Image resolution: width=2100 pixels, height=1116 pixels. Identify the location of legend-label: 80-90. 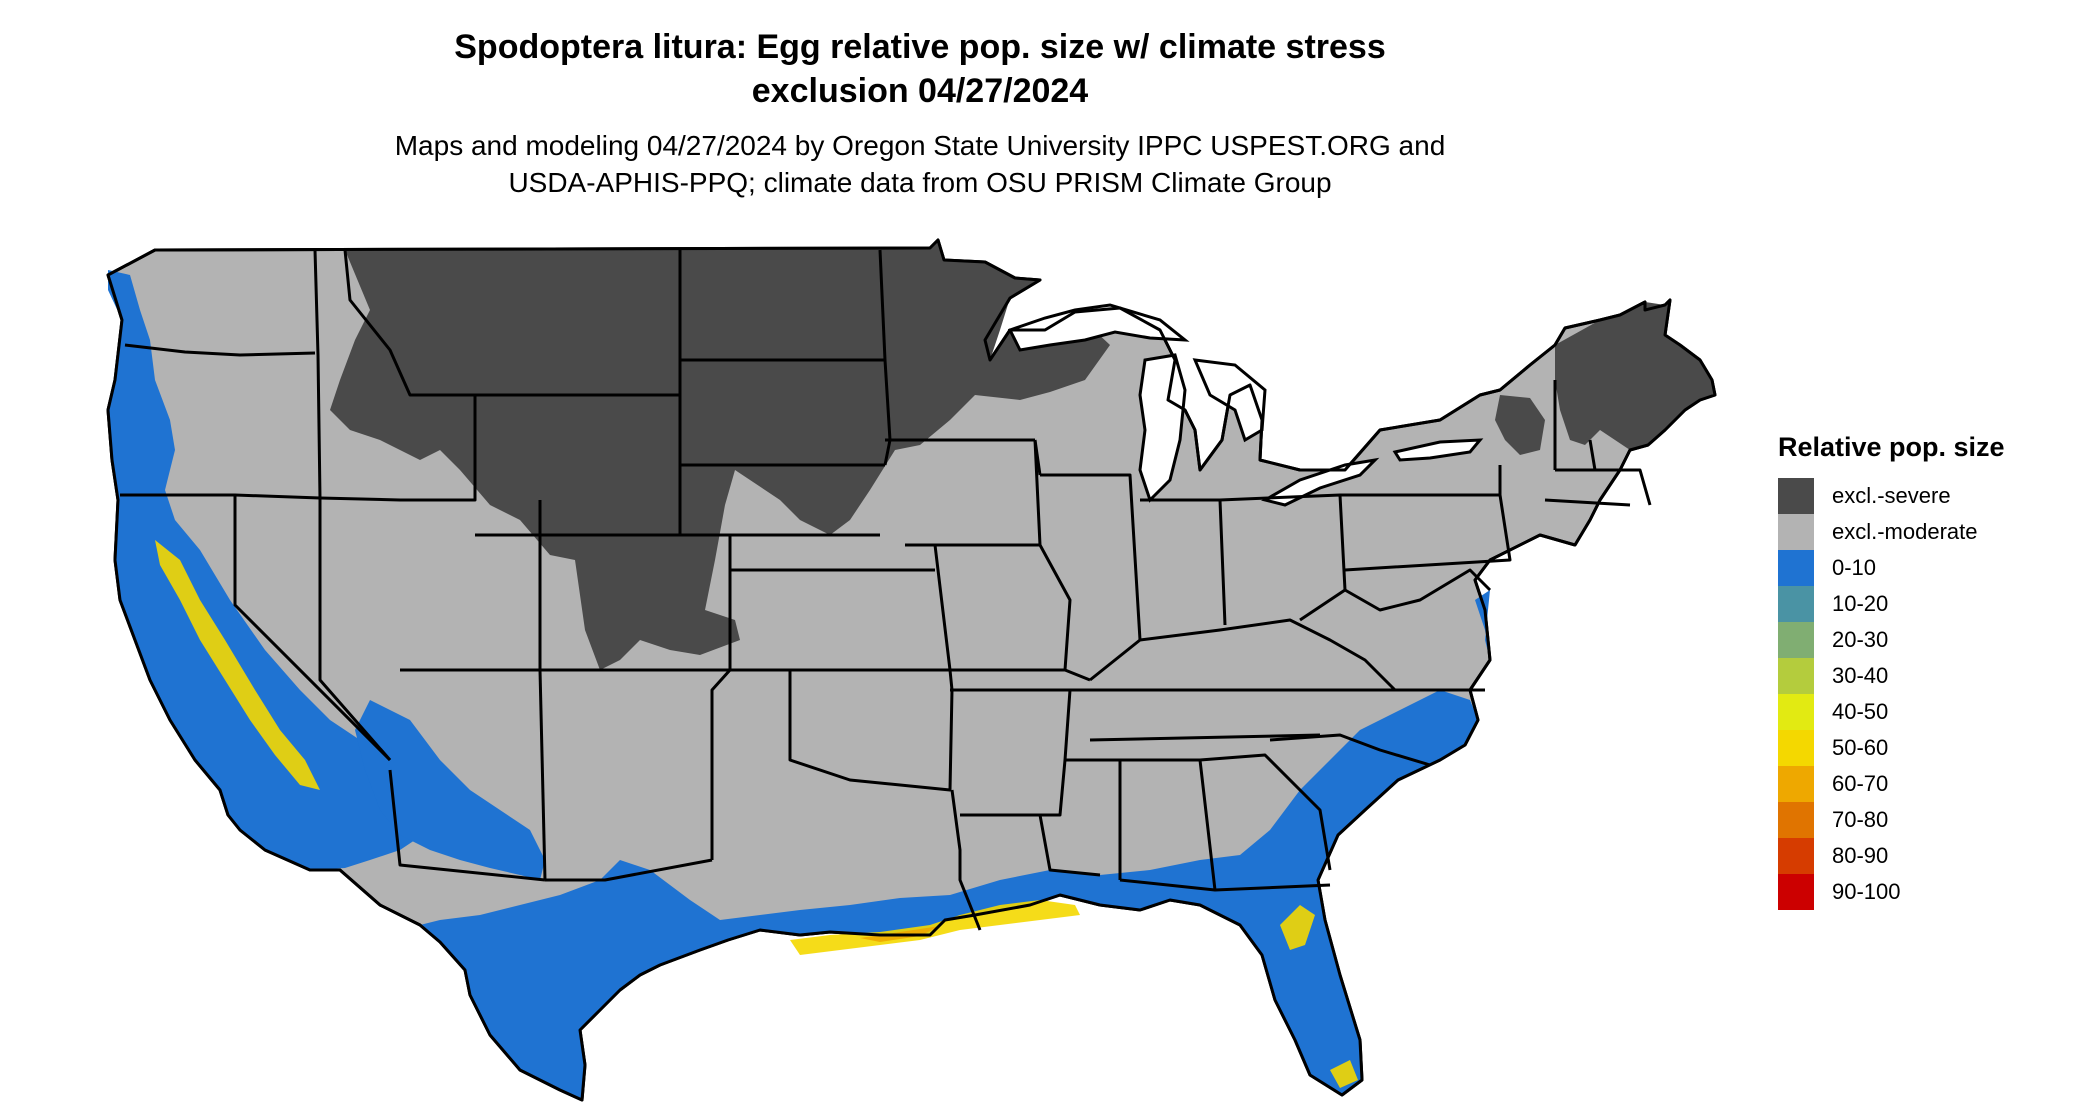
(1860, 855).